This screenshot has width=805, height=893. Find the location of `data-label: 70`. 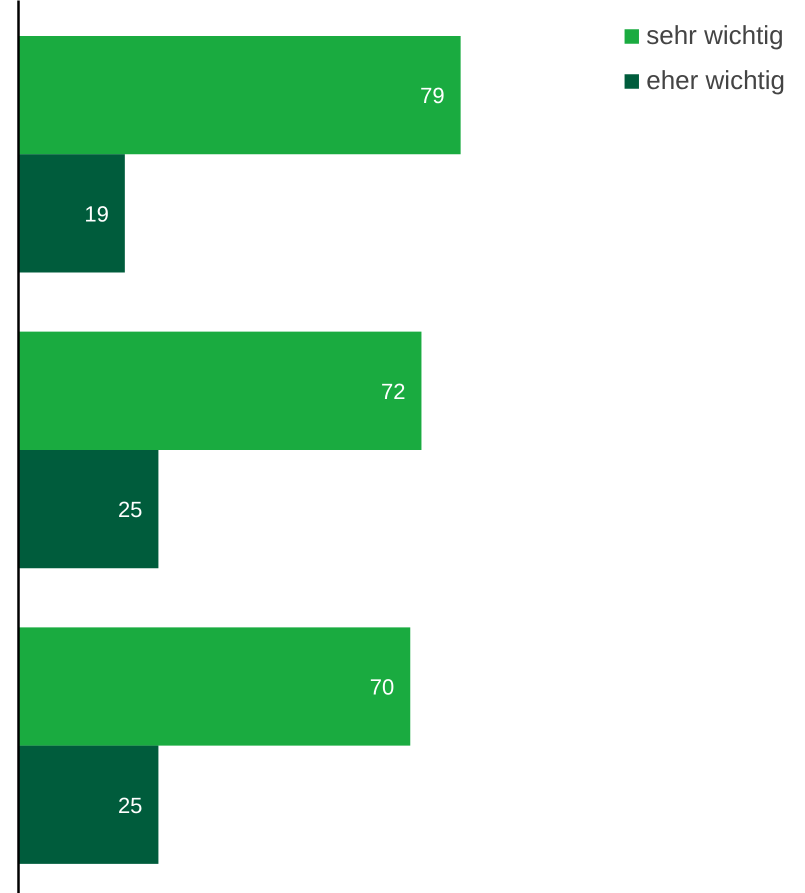

data-label: 70 is located at coordinates (382, 687).